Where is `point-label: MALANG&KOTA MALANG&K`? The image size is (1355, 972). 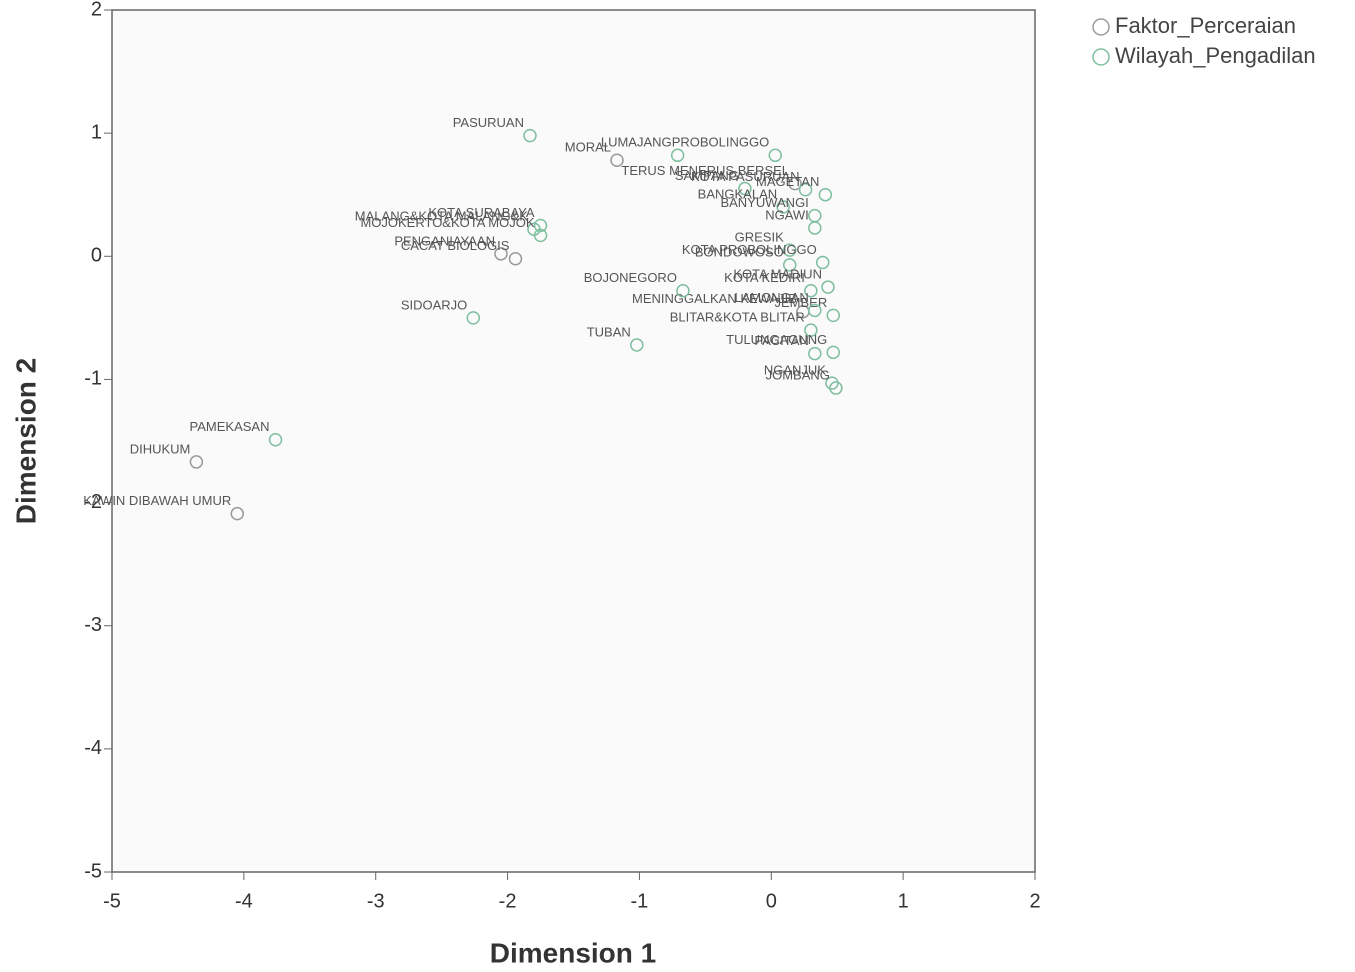 point-label: MALANG&KOTA MALANG&K is located at coordinates (441, 216).